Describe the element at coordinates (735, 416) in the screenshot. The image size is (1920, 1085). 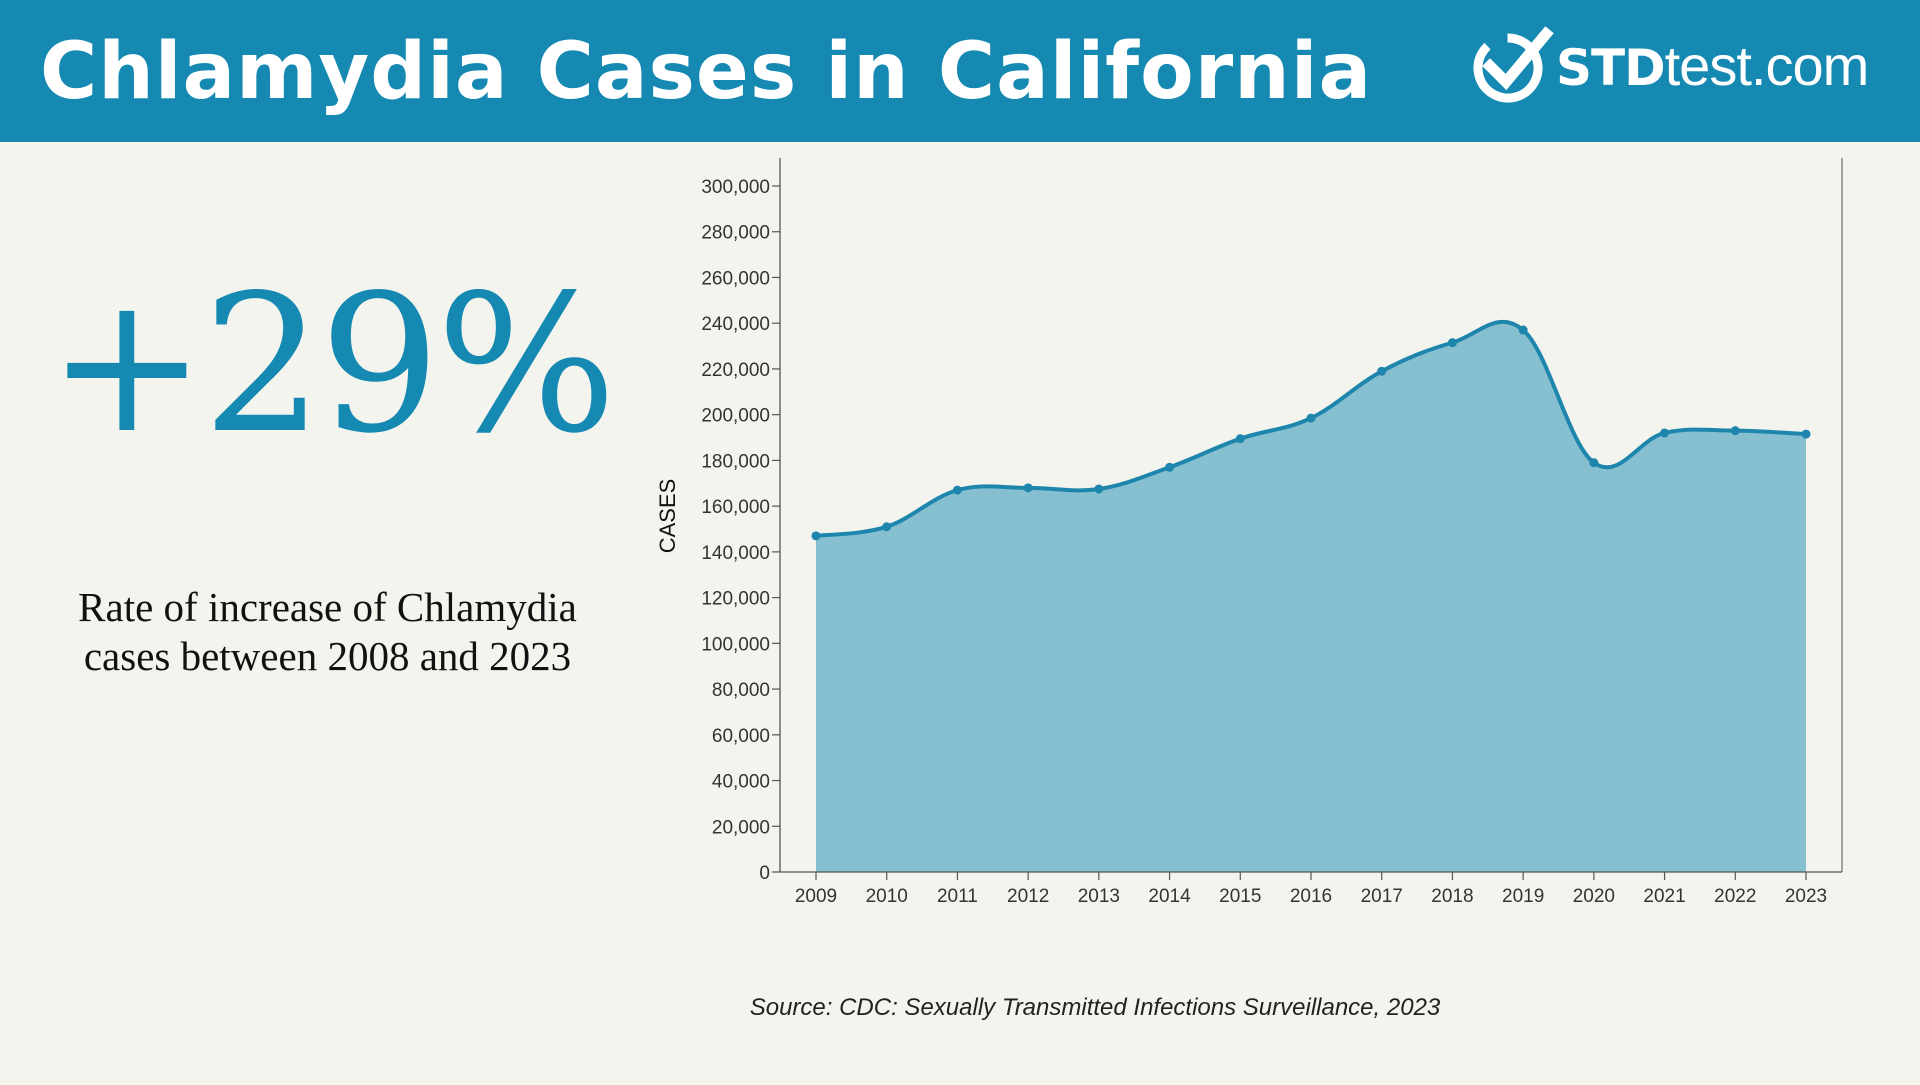
I see `y-tick-label: 200,000` at that location.